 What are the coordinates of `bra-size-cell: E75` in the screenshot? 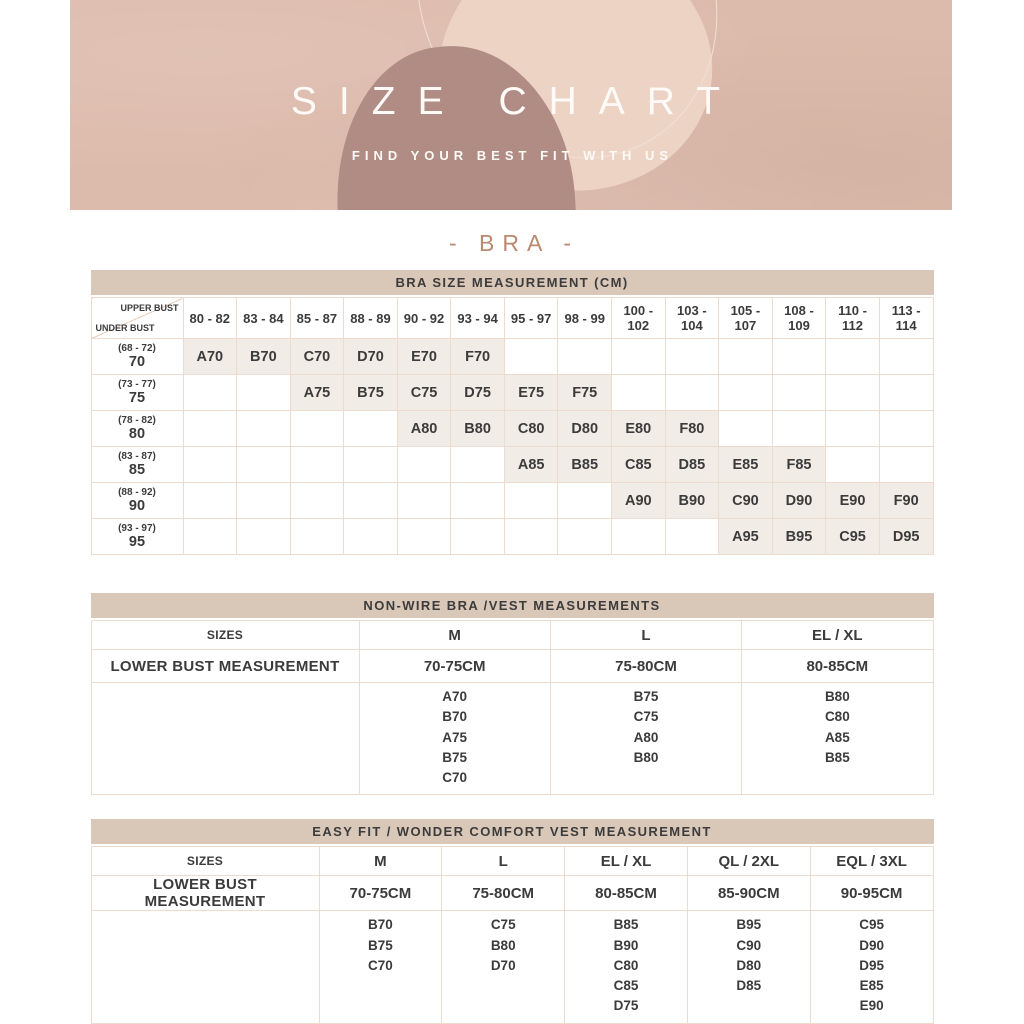 It's located at (531, 392).